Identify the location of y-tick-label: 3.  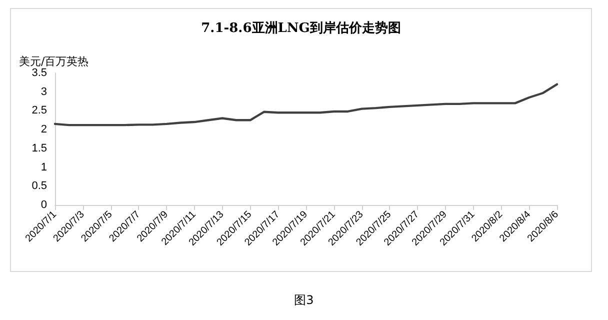
(43, 92).